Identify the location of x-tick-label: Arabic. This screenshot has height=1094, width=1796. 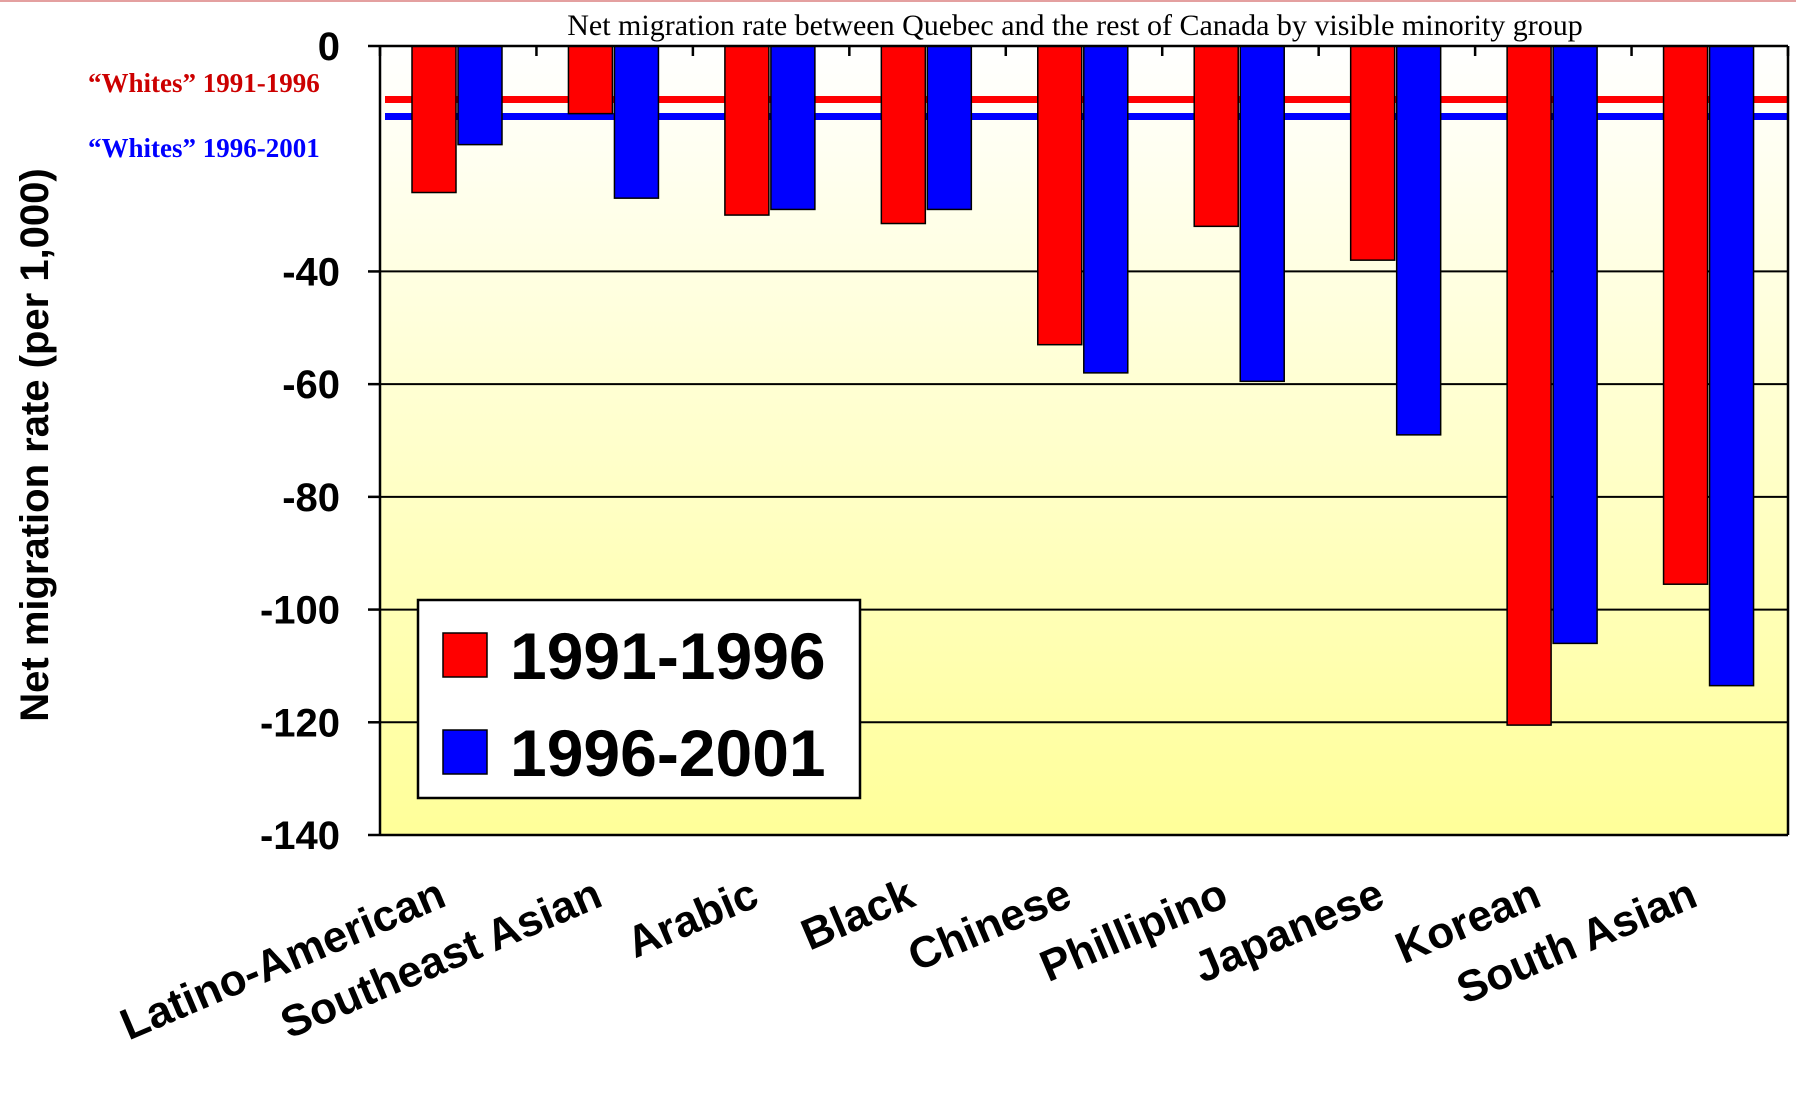
(692, 918).